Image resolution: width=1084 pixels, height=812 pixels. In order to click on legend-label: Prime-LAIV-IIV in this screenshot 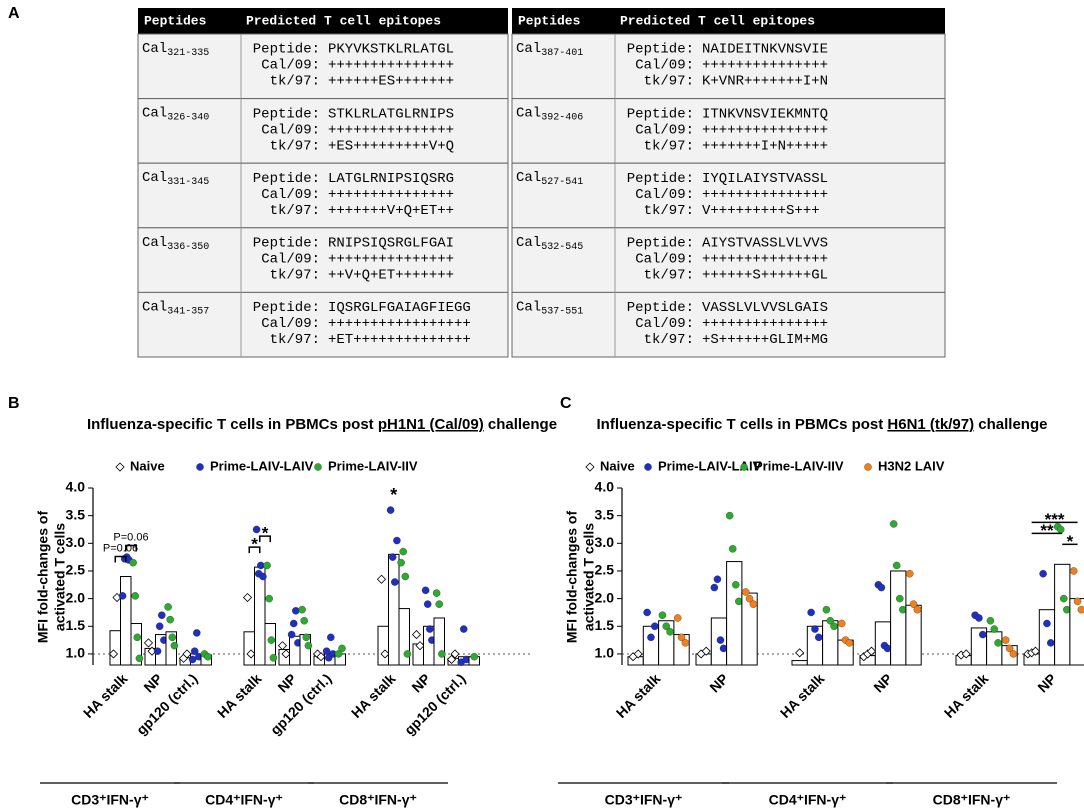, I will do `click(799, 465)`.